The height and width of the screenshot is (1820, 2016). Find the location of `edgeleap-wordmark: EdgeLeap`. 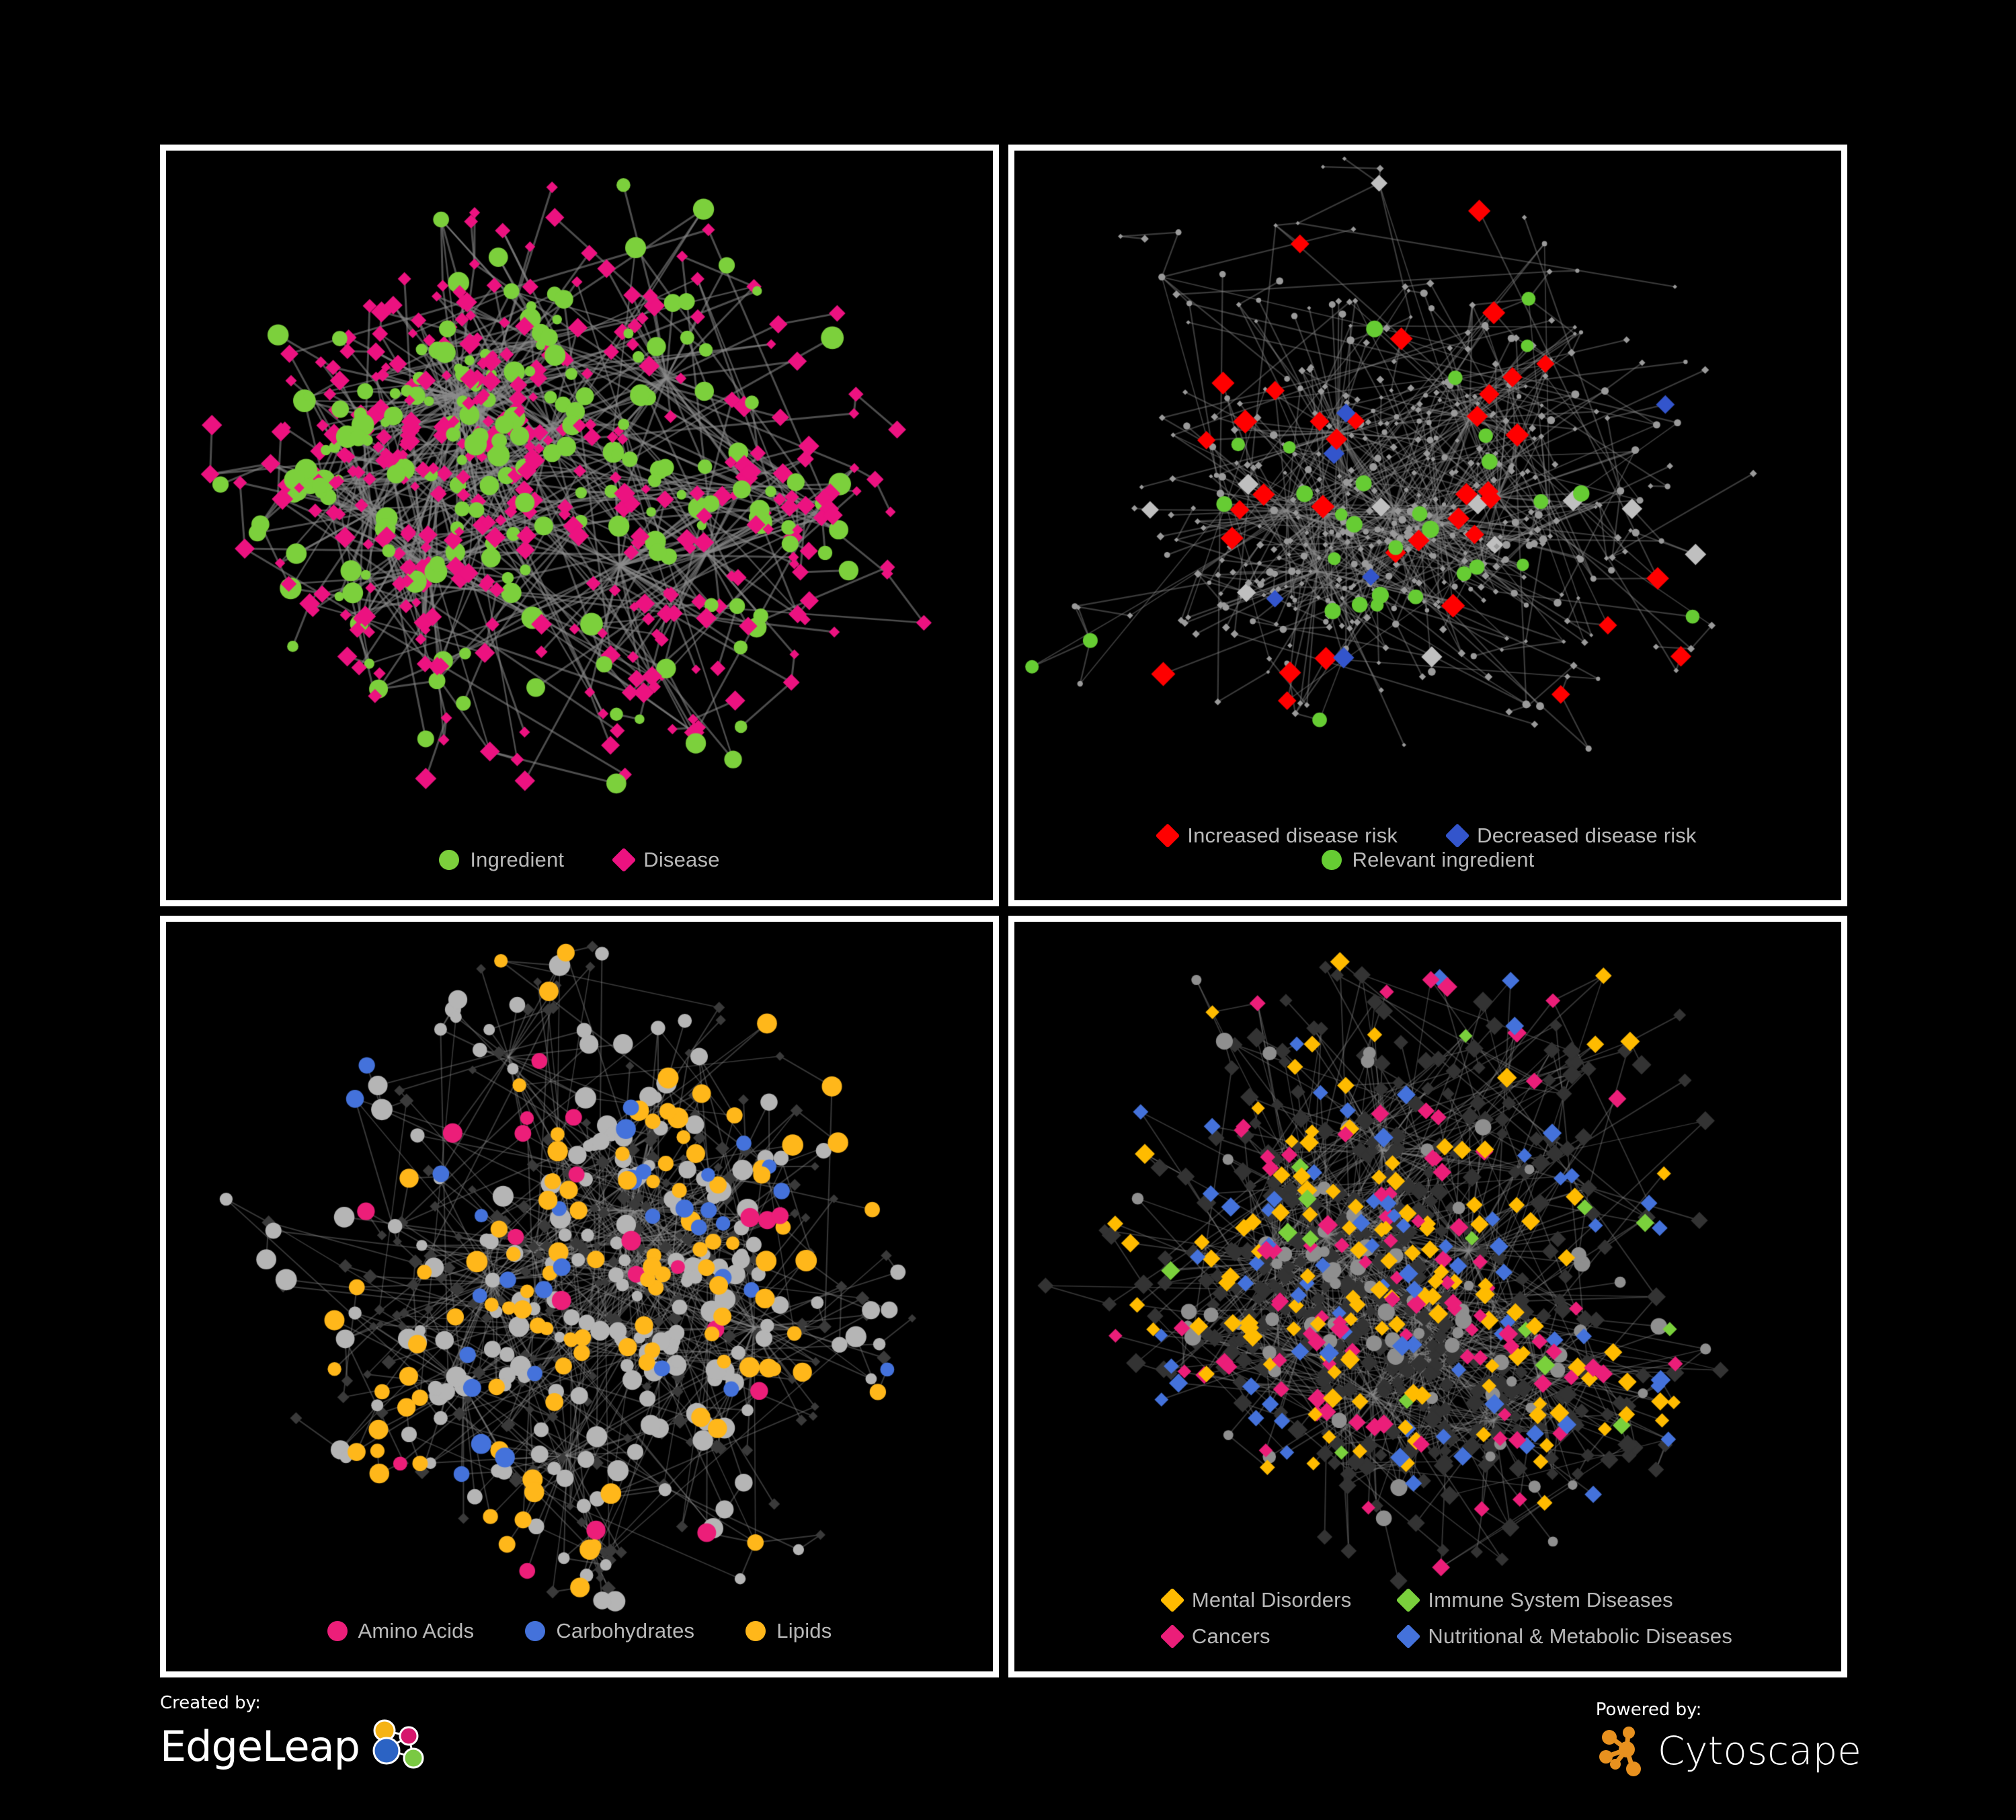

edgeleap-wordmark: EdgeLeap is located at coordinates (260, 1746).